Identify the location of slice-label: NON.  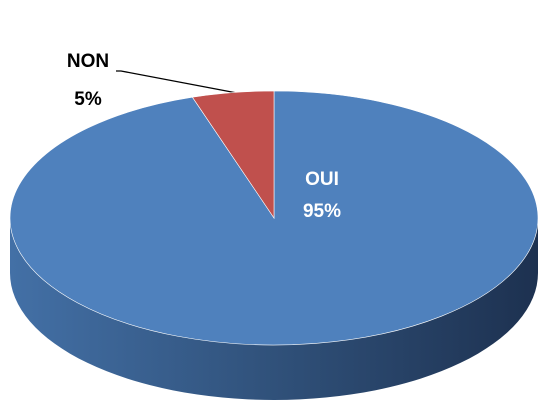
(88, 61).